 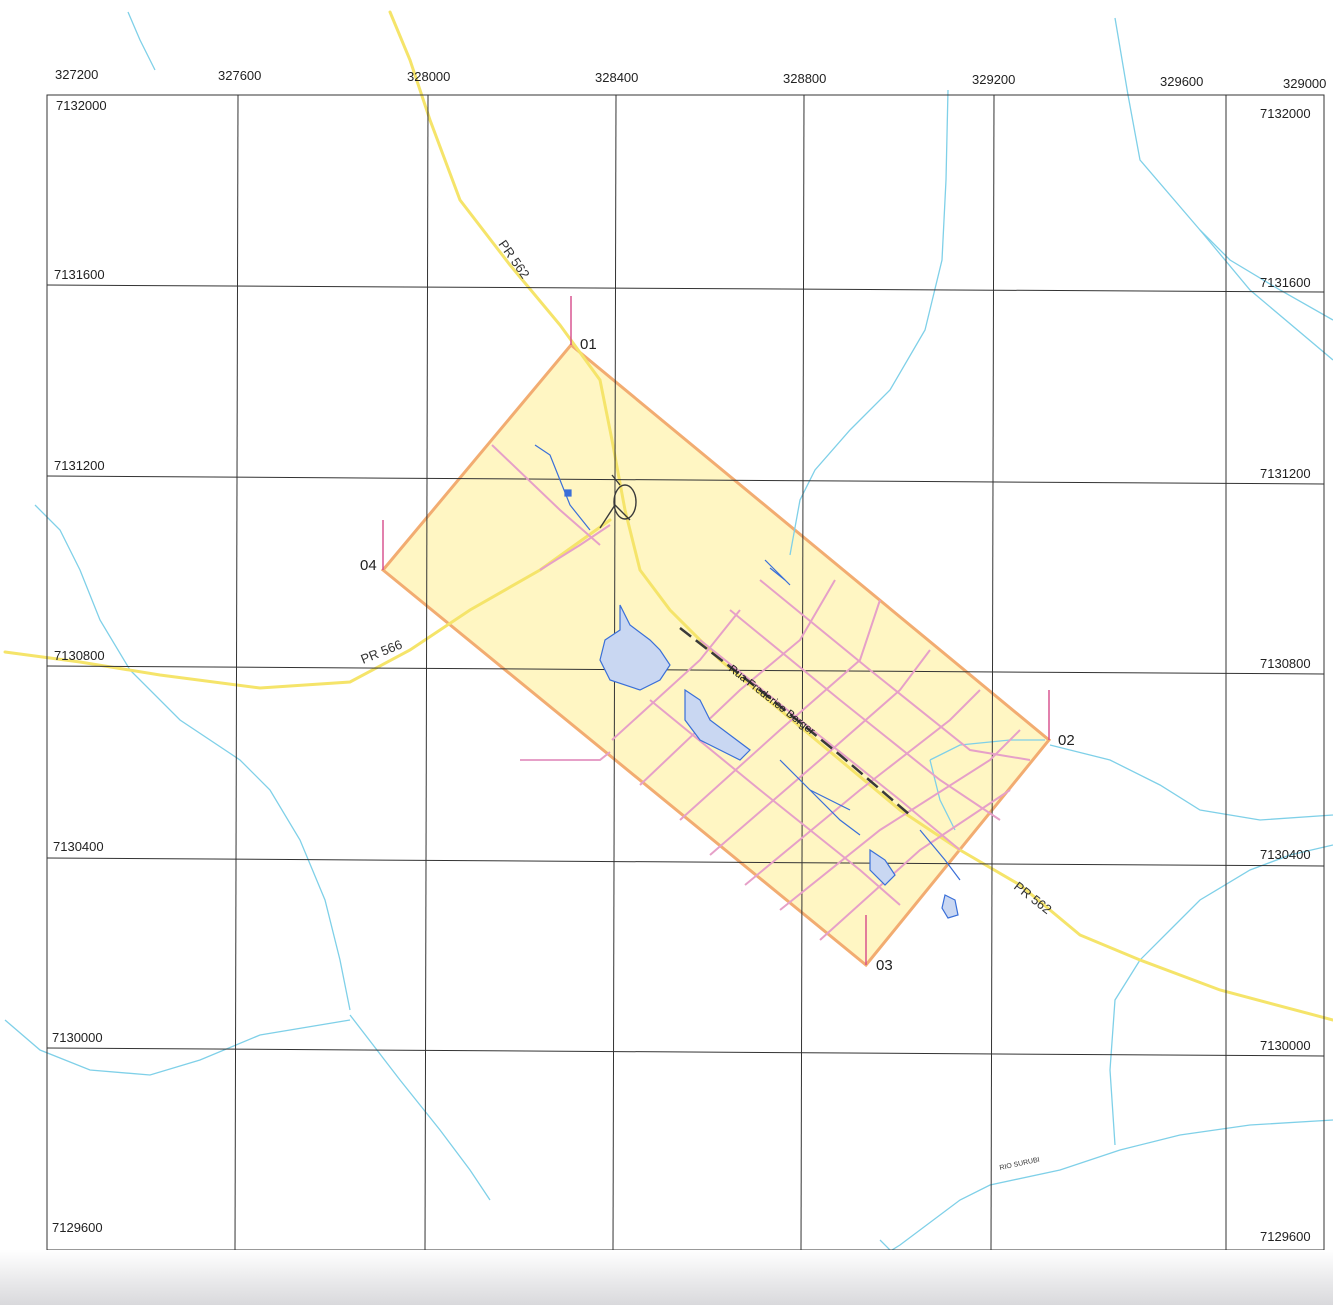 I want to click on vertex-label-03: 03, so click(x=884, y=965).